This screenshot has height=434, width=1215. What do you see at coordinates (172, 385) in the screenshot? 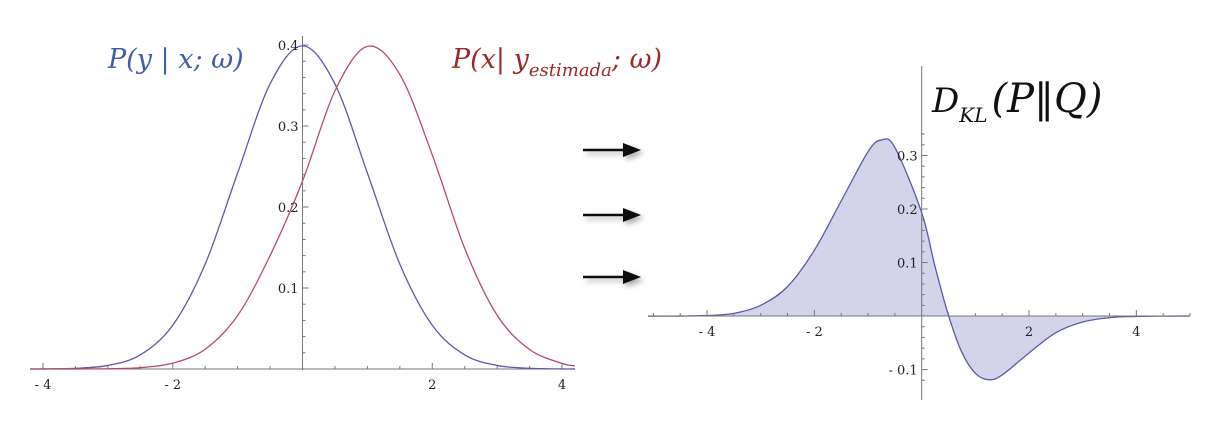
I see `left-x-tick-label: - 2` at bounding box center [172, 385].